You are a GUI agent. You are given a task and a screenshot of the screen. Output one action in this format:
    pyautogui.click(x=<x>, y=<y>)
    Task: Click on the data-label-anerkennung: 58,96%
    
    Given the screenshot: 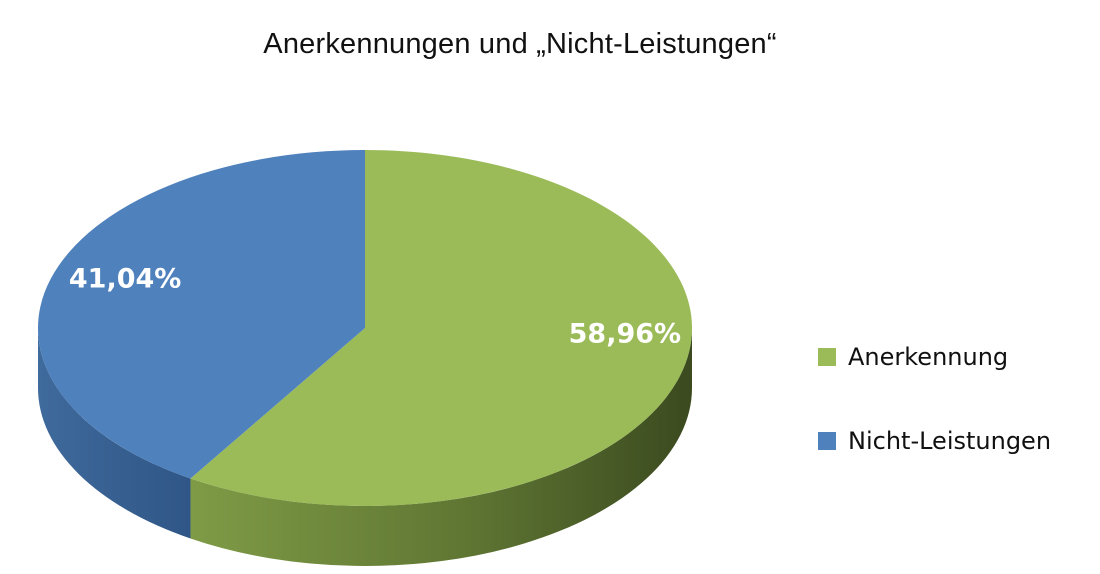 What is the action you would take?
    pyautogui.click(x=625, y=334)
    